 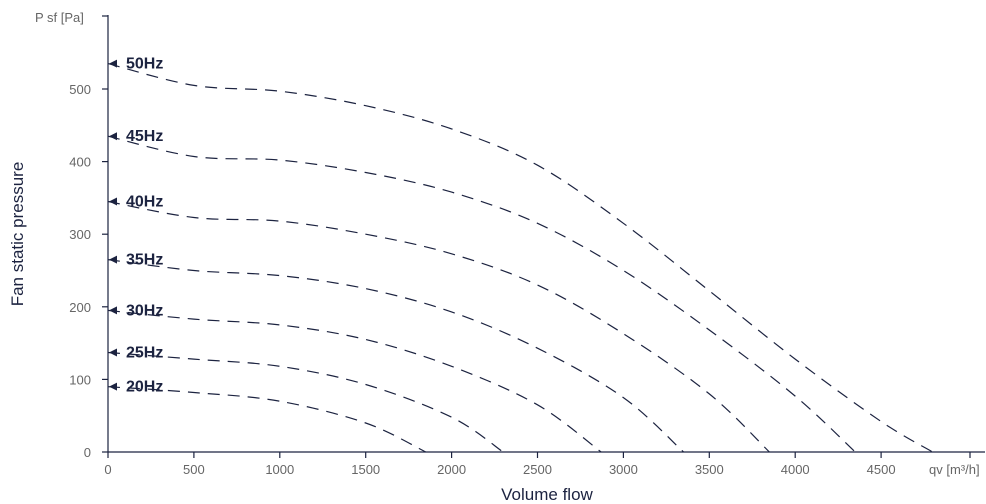 What do you see at coordinates (80, 307) in the screenshot?
I see `y-tick-label: 200` at bounding box center [80, 307].